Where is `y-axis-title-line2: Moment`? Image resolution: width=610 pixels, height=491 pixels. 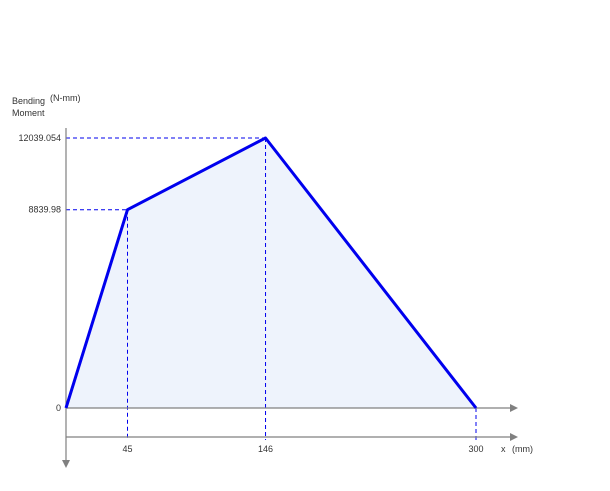
y-axis-title-line2: Moment is located at coordinates (28, 113).